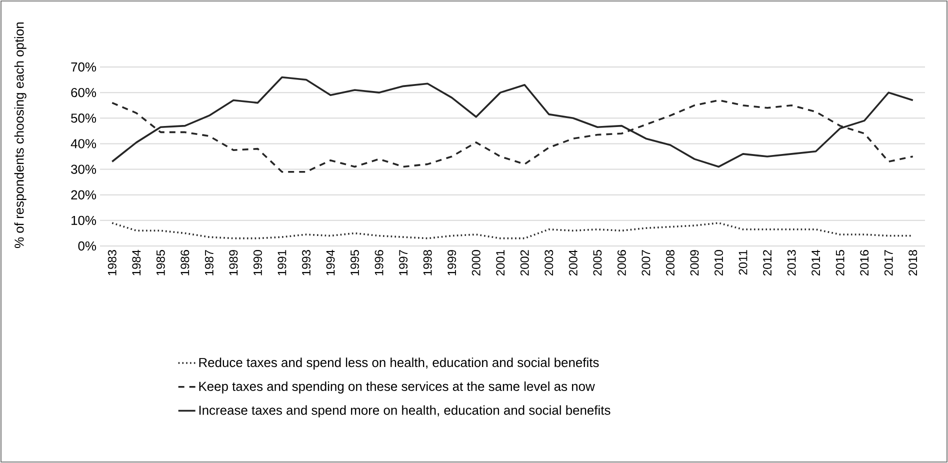 Image resolution: width=948 pixels, height=463 pixels. What do you see at coordinates (888, 263) in the screenshot?
I see `x-tick-label: 2017` at bounding box center [888, 263].